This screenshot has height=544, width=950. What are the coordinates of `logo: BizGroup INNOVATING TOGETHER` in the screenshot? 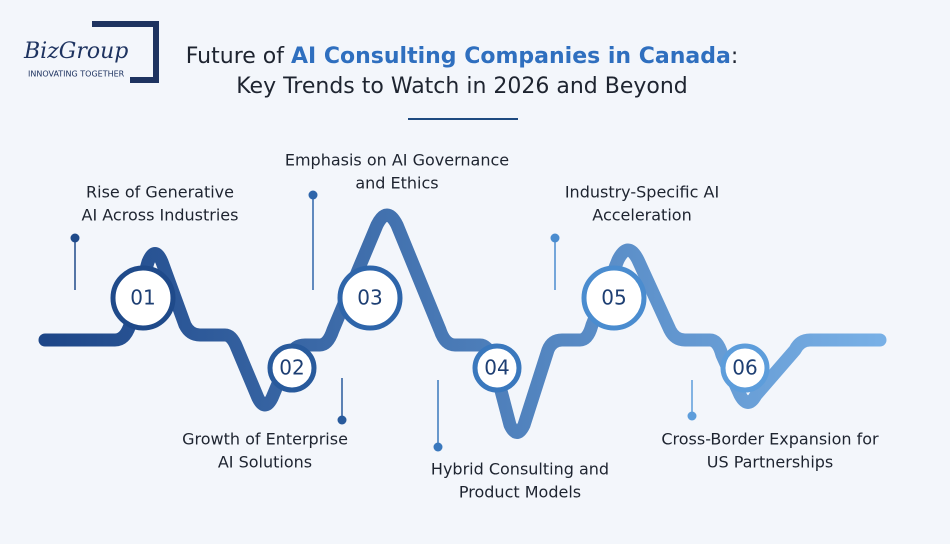 It's located at (91, 52).